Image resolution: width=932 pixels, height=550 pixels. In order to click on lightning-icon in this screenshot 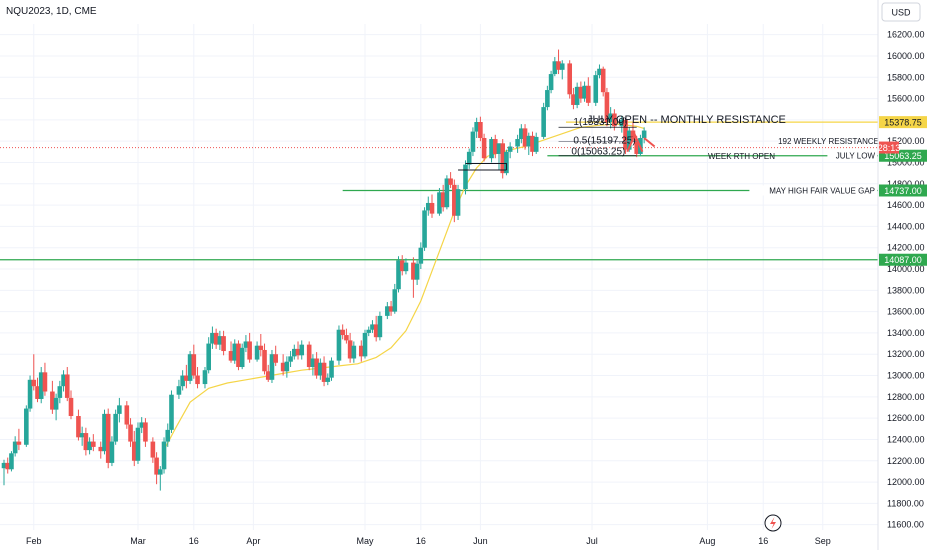, I will do `click(773, 523)`.